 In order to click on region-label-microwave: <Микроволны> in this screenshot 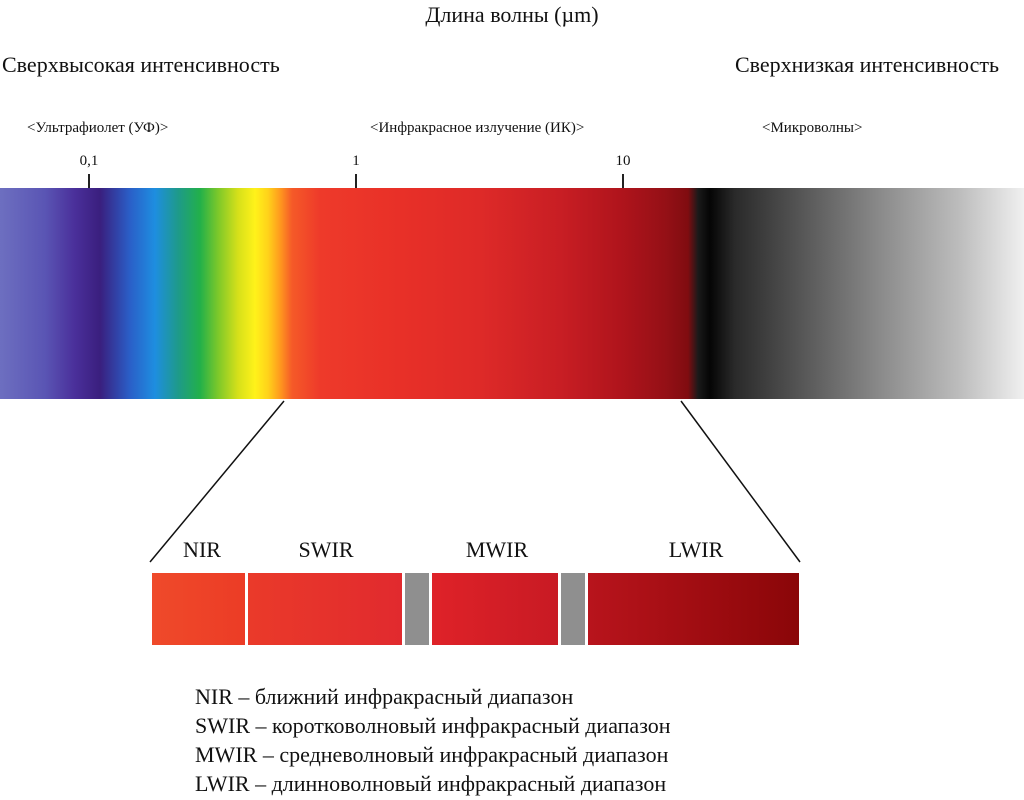, I will do `click(812, 128)`.